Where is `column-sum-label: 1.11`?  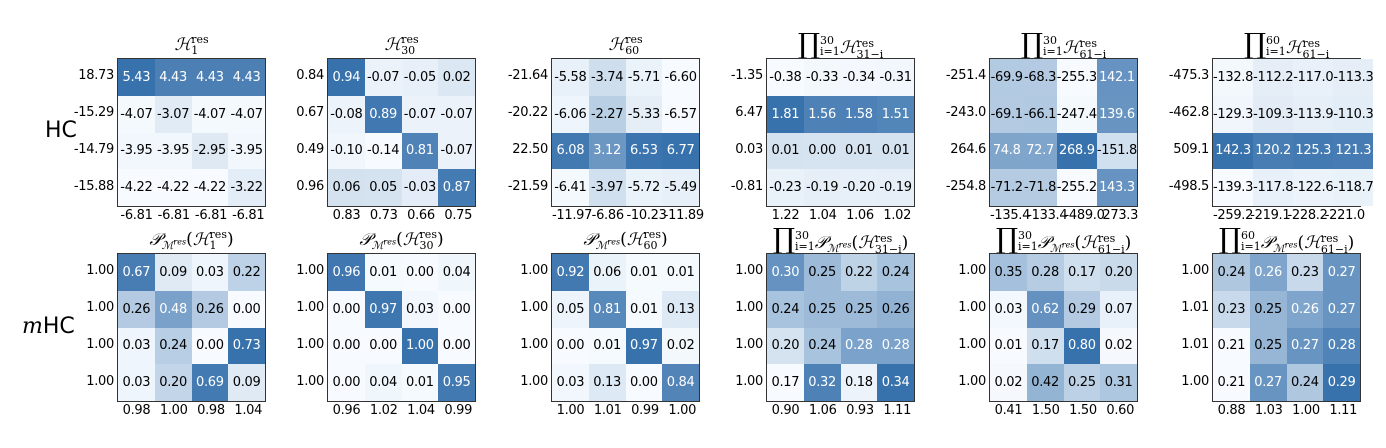
column-sum-label: 1.11 is located at coordinates (1343, 410).